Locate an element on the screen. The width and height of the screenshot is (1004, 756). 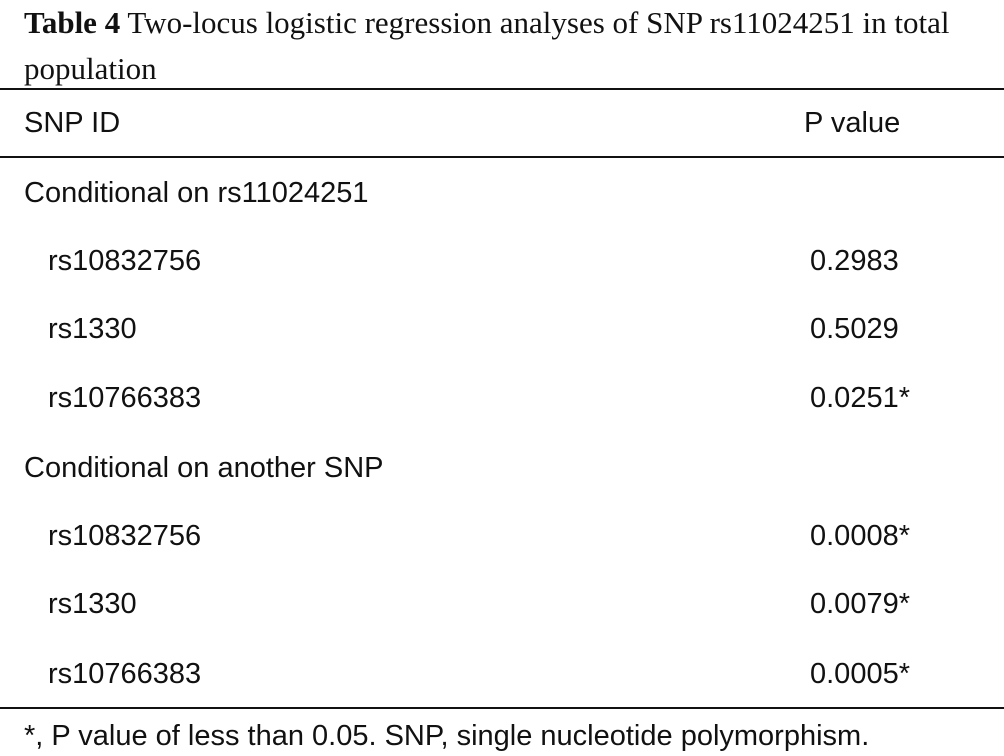
table-number: Table 4 is located at coordinates (72, 22).